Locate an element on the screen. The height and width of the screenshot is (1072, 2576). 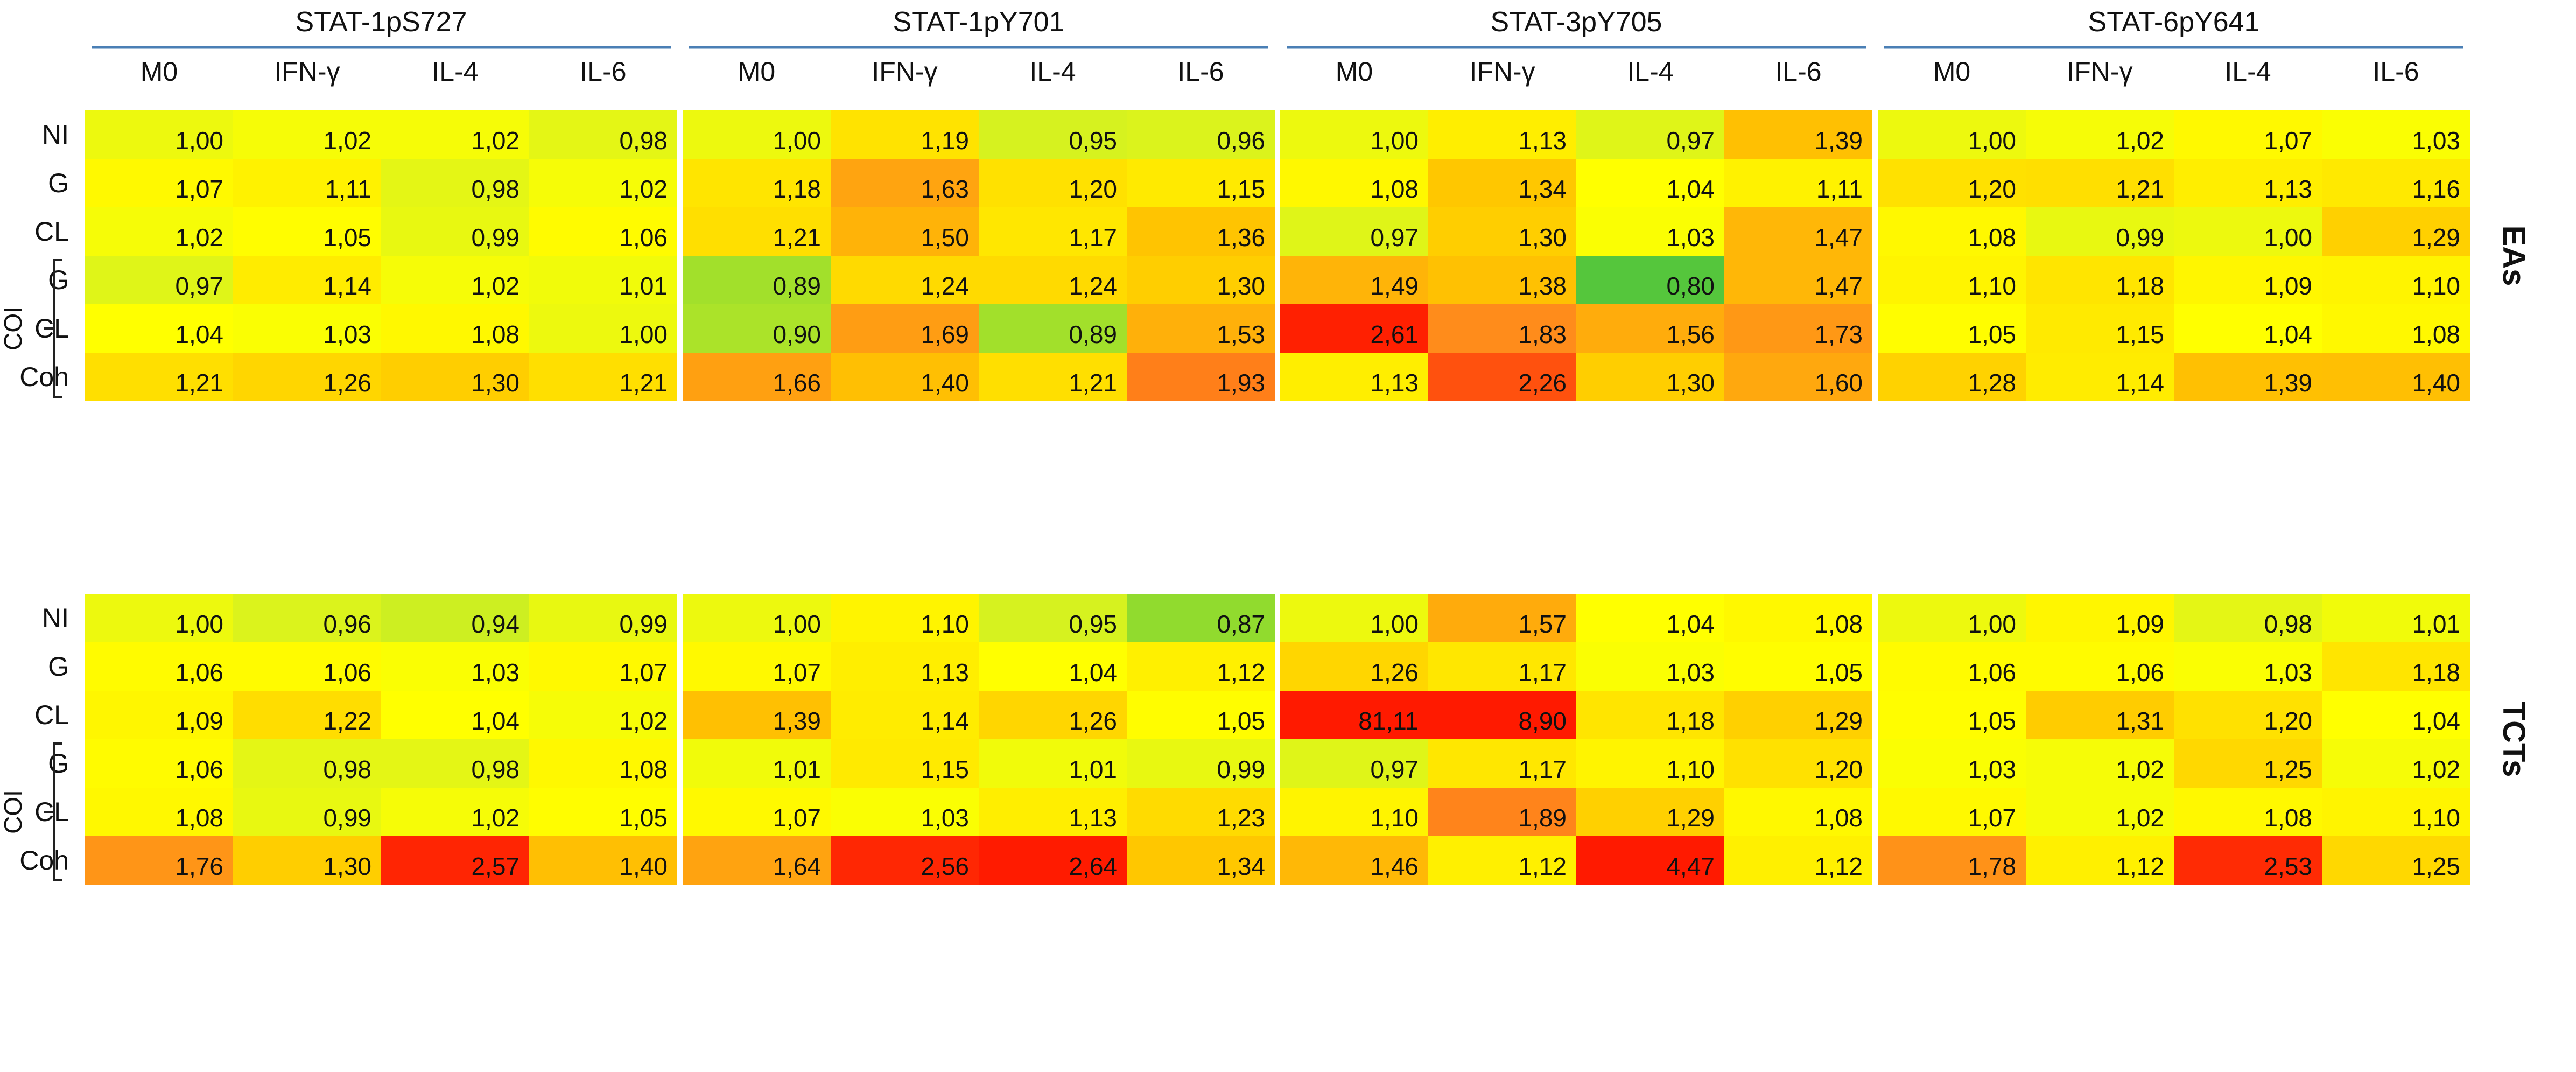
cell-value-label: 1,39 is located at coordinates (797, 721).